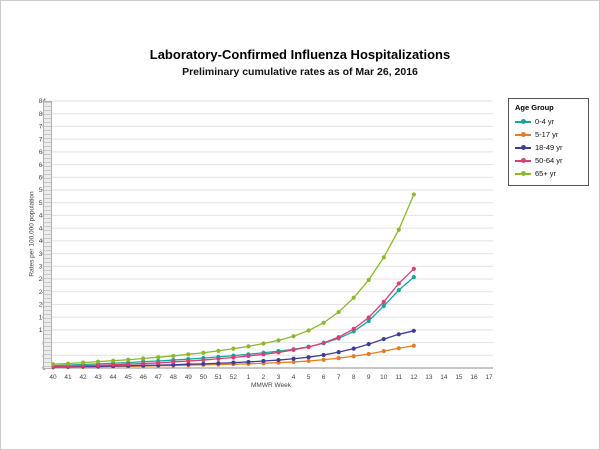 Image resolution: width=600 pixels, height=450 pixels. I want to click on svg-text: 48, so click(43, 216).